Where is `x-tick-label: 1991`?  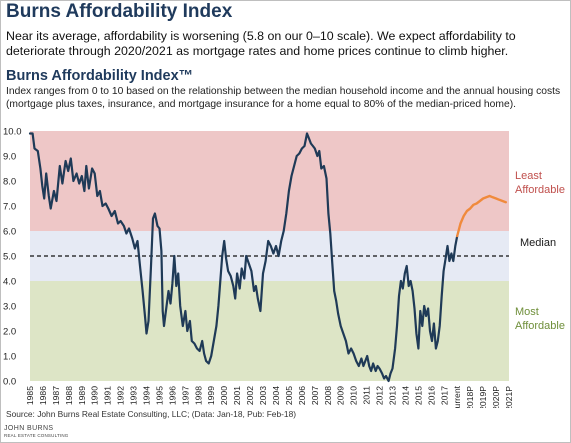 x-tick-label: 1991 is located at coordinates (108, 395).